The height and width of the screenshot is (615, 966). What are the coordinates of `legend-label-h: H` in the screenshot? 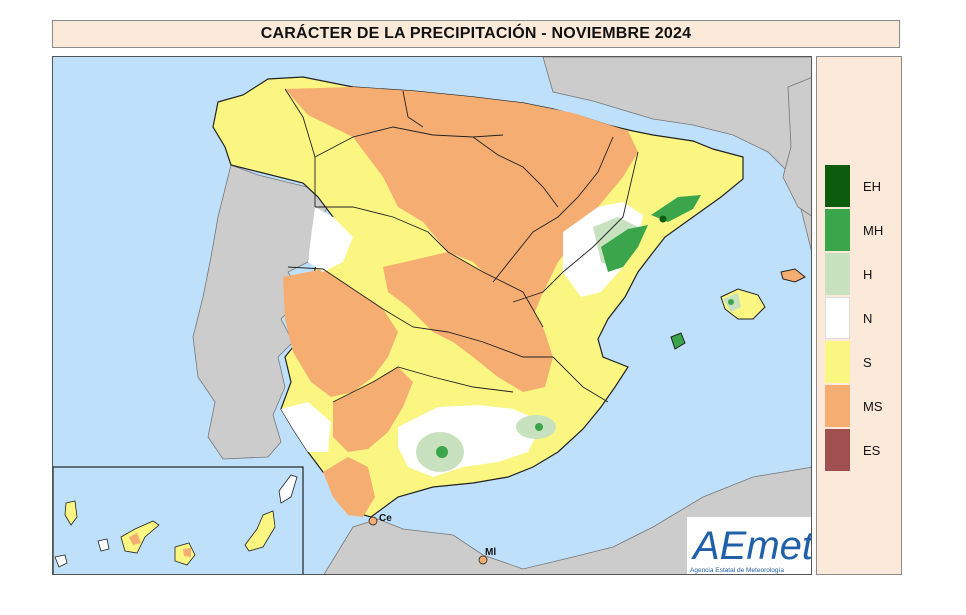 It's located at (868, 274).